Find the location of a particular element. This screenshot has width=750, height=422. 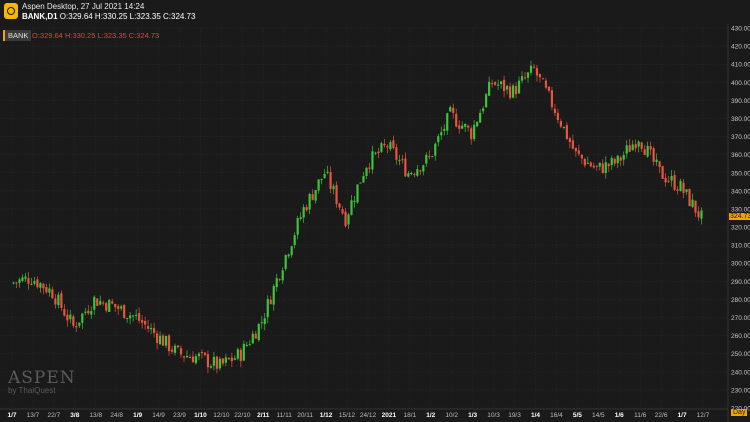

timeframe-label: Day is located at coordinates (739, 412).